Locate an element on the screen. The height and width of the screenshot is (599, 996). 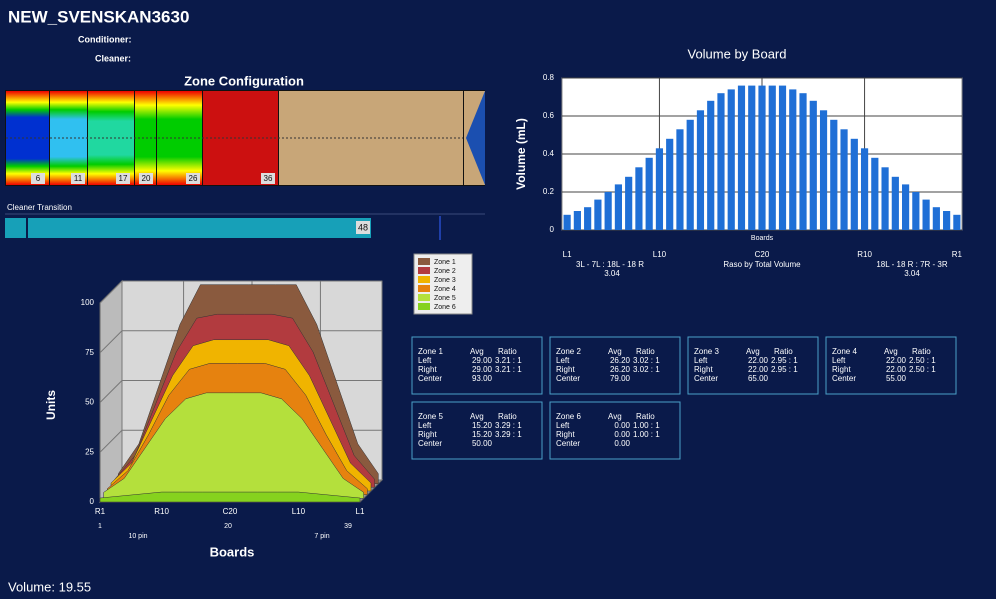
zone-strip is located at coordinates (245, 138).